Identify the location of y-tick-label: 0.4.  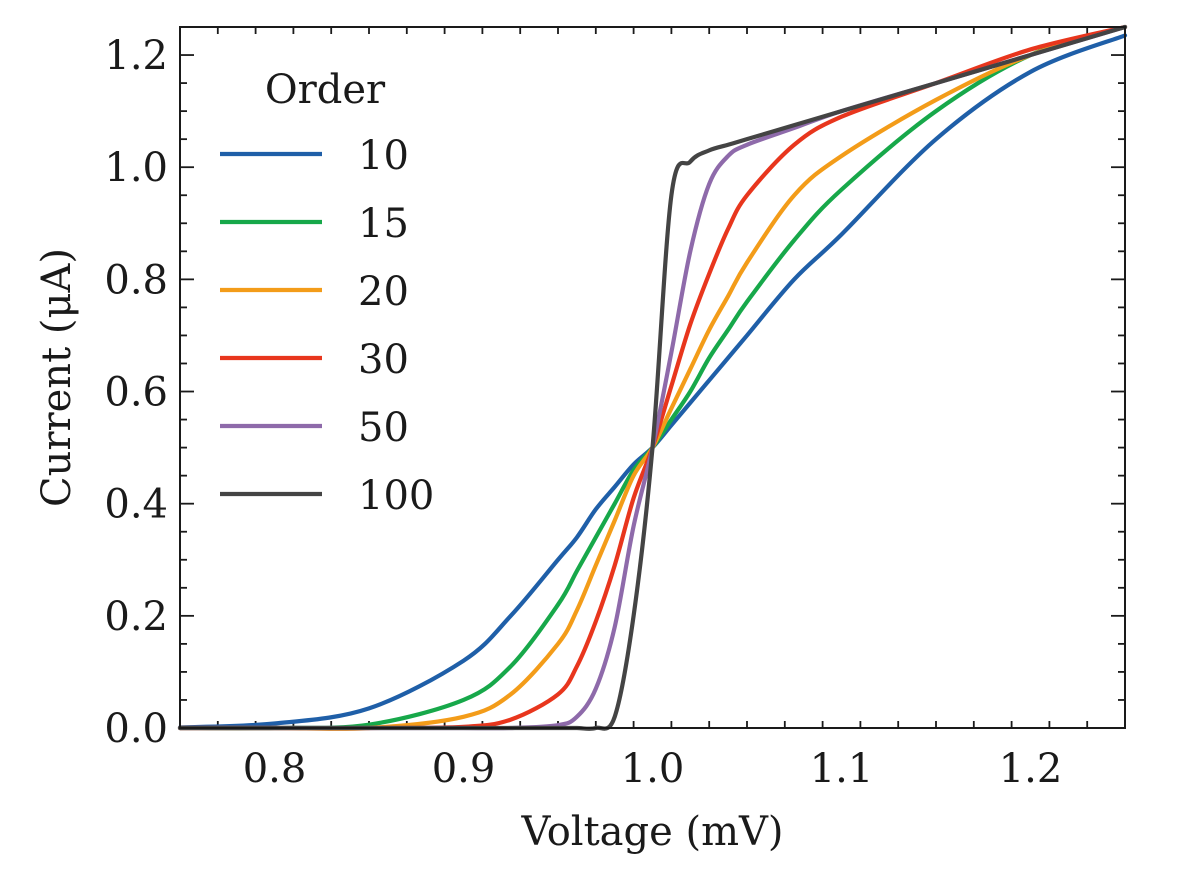
(136, 505).